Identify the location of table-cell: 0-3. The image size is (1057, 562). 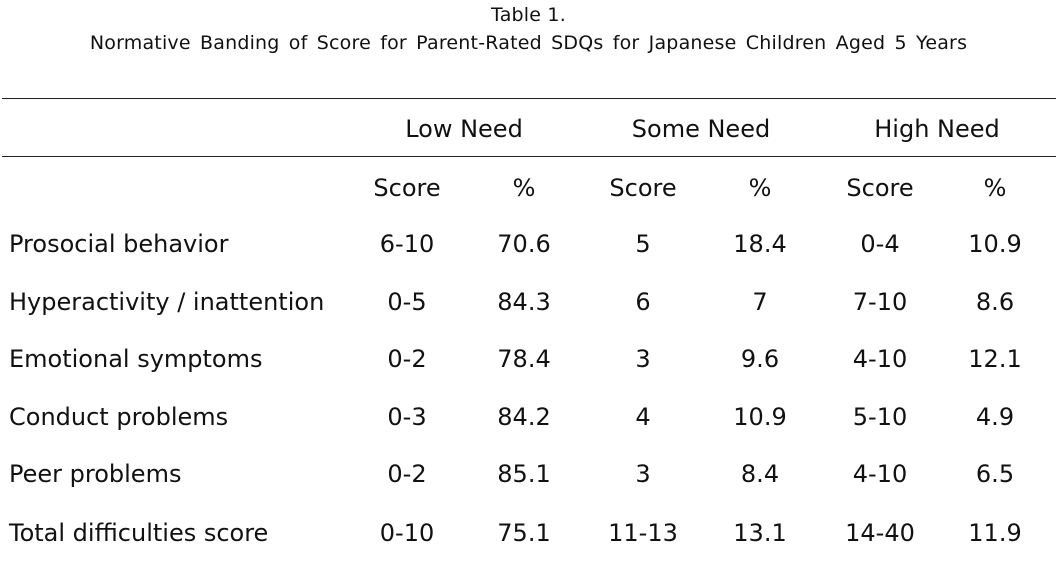
(407, 417).